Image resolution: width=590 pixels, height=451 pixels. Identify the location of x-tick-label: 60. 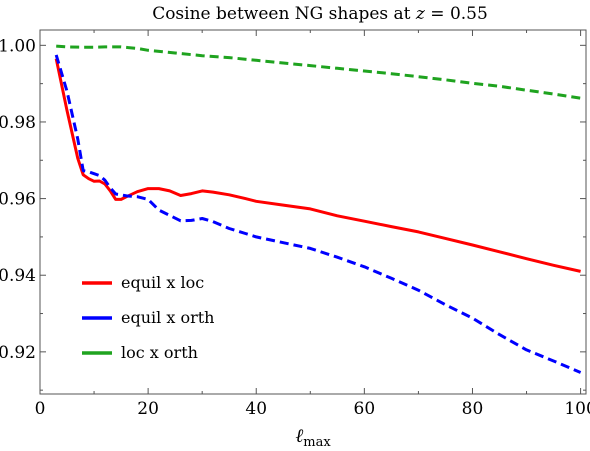
(365, 409).